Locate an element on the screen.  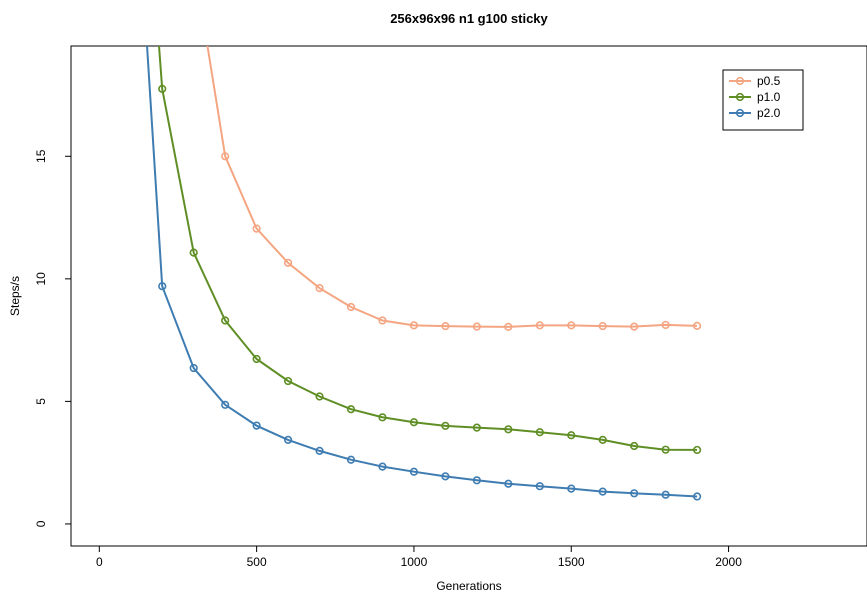
y-tick-label: 5 is located at coordinates (41, 401).